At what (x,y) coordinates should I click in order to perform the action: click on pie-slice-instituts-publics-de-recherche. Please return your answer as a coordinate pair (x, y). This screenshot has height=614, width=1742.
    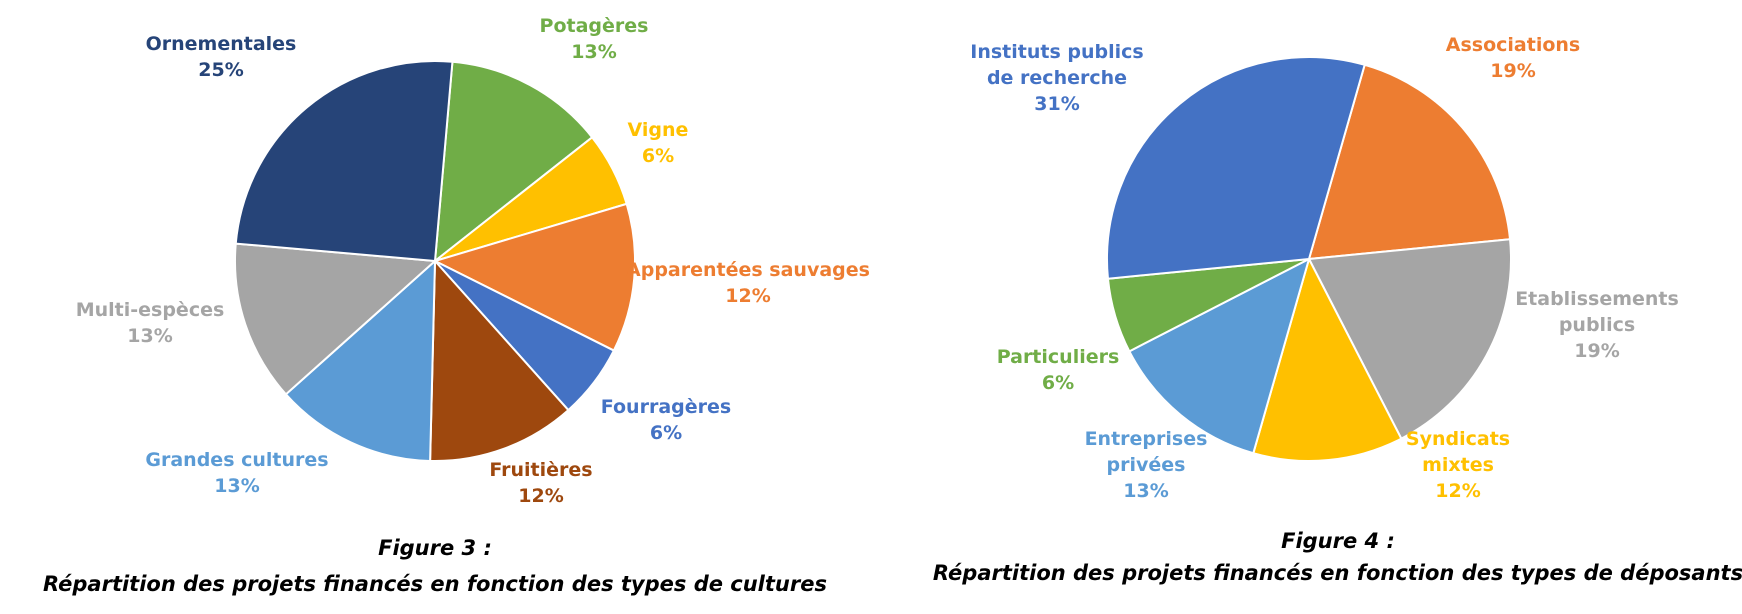
    Looking at the image, I should click on (1236, 168).